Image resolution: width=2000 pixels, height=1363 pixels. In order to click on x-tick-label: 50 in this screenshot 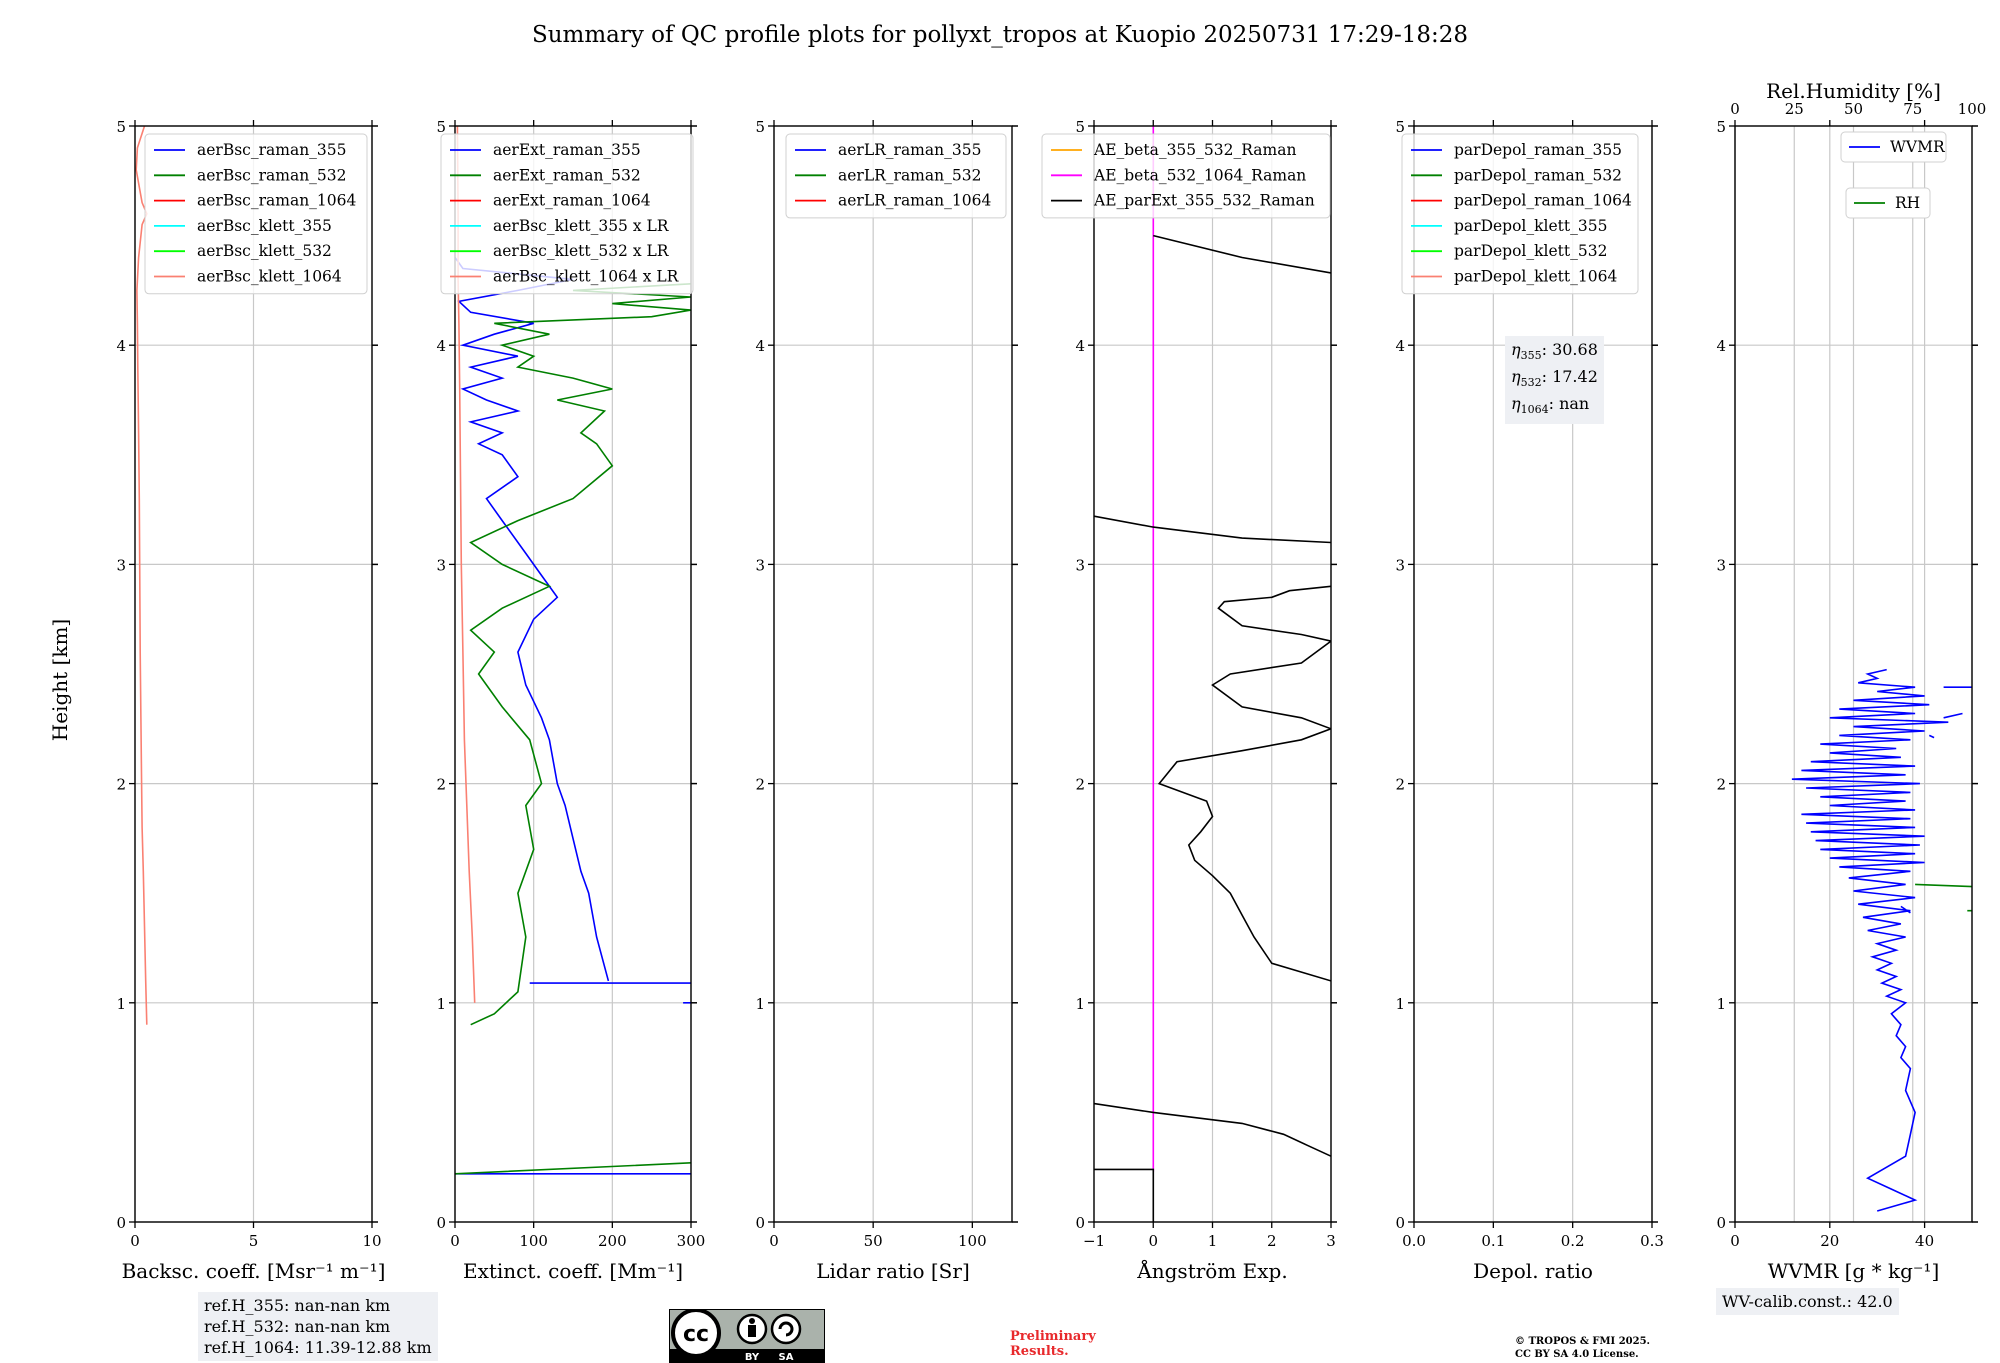, I will do `click(873, 1241)`.